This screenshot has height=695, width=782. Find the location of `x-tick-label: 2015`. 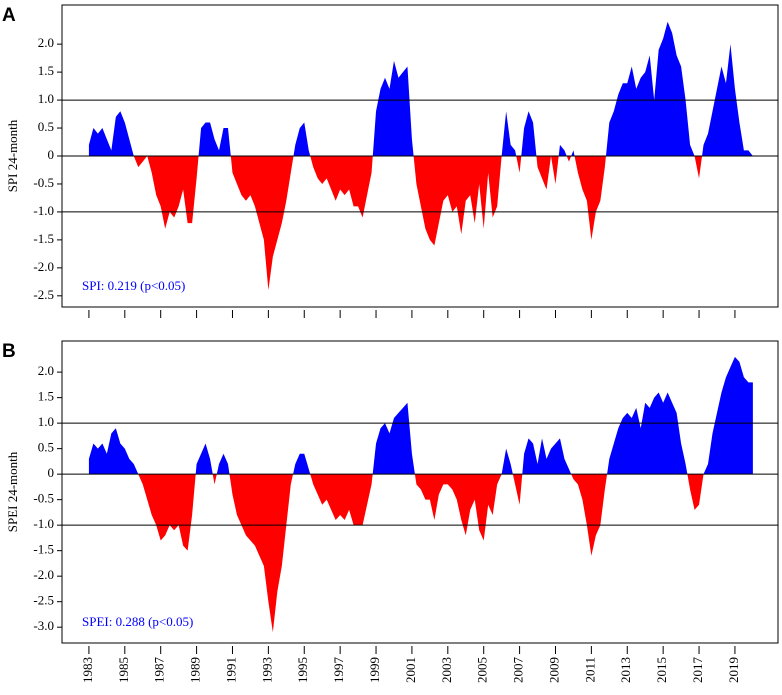

x-tick-label: 2015 is located at coordinates (661, 670).